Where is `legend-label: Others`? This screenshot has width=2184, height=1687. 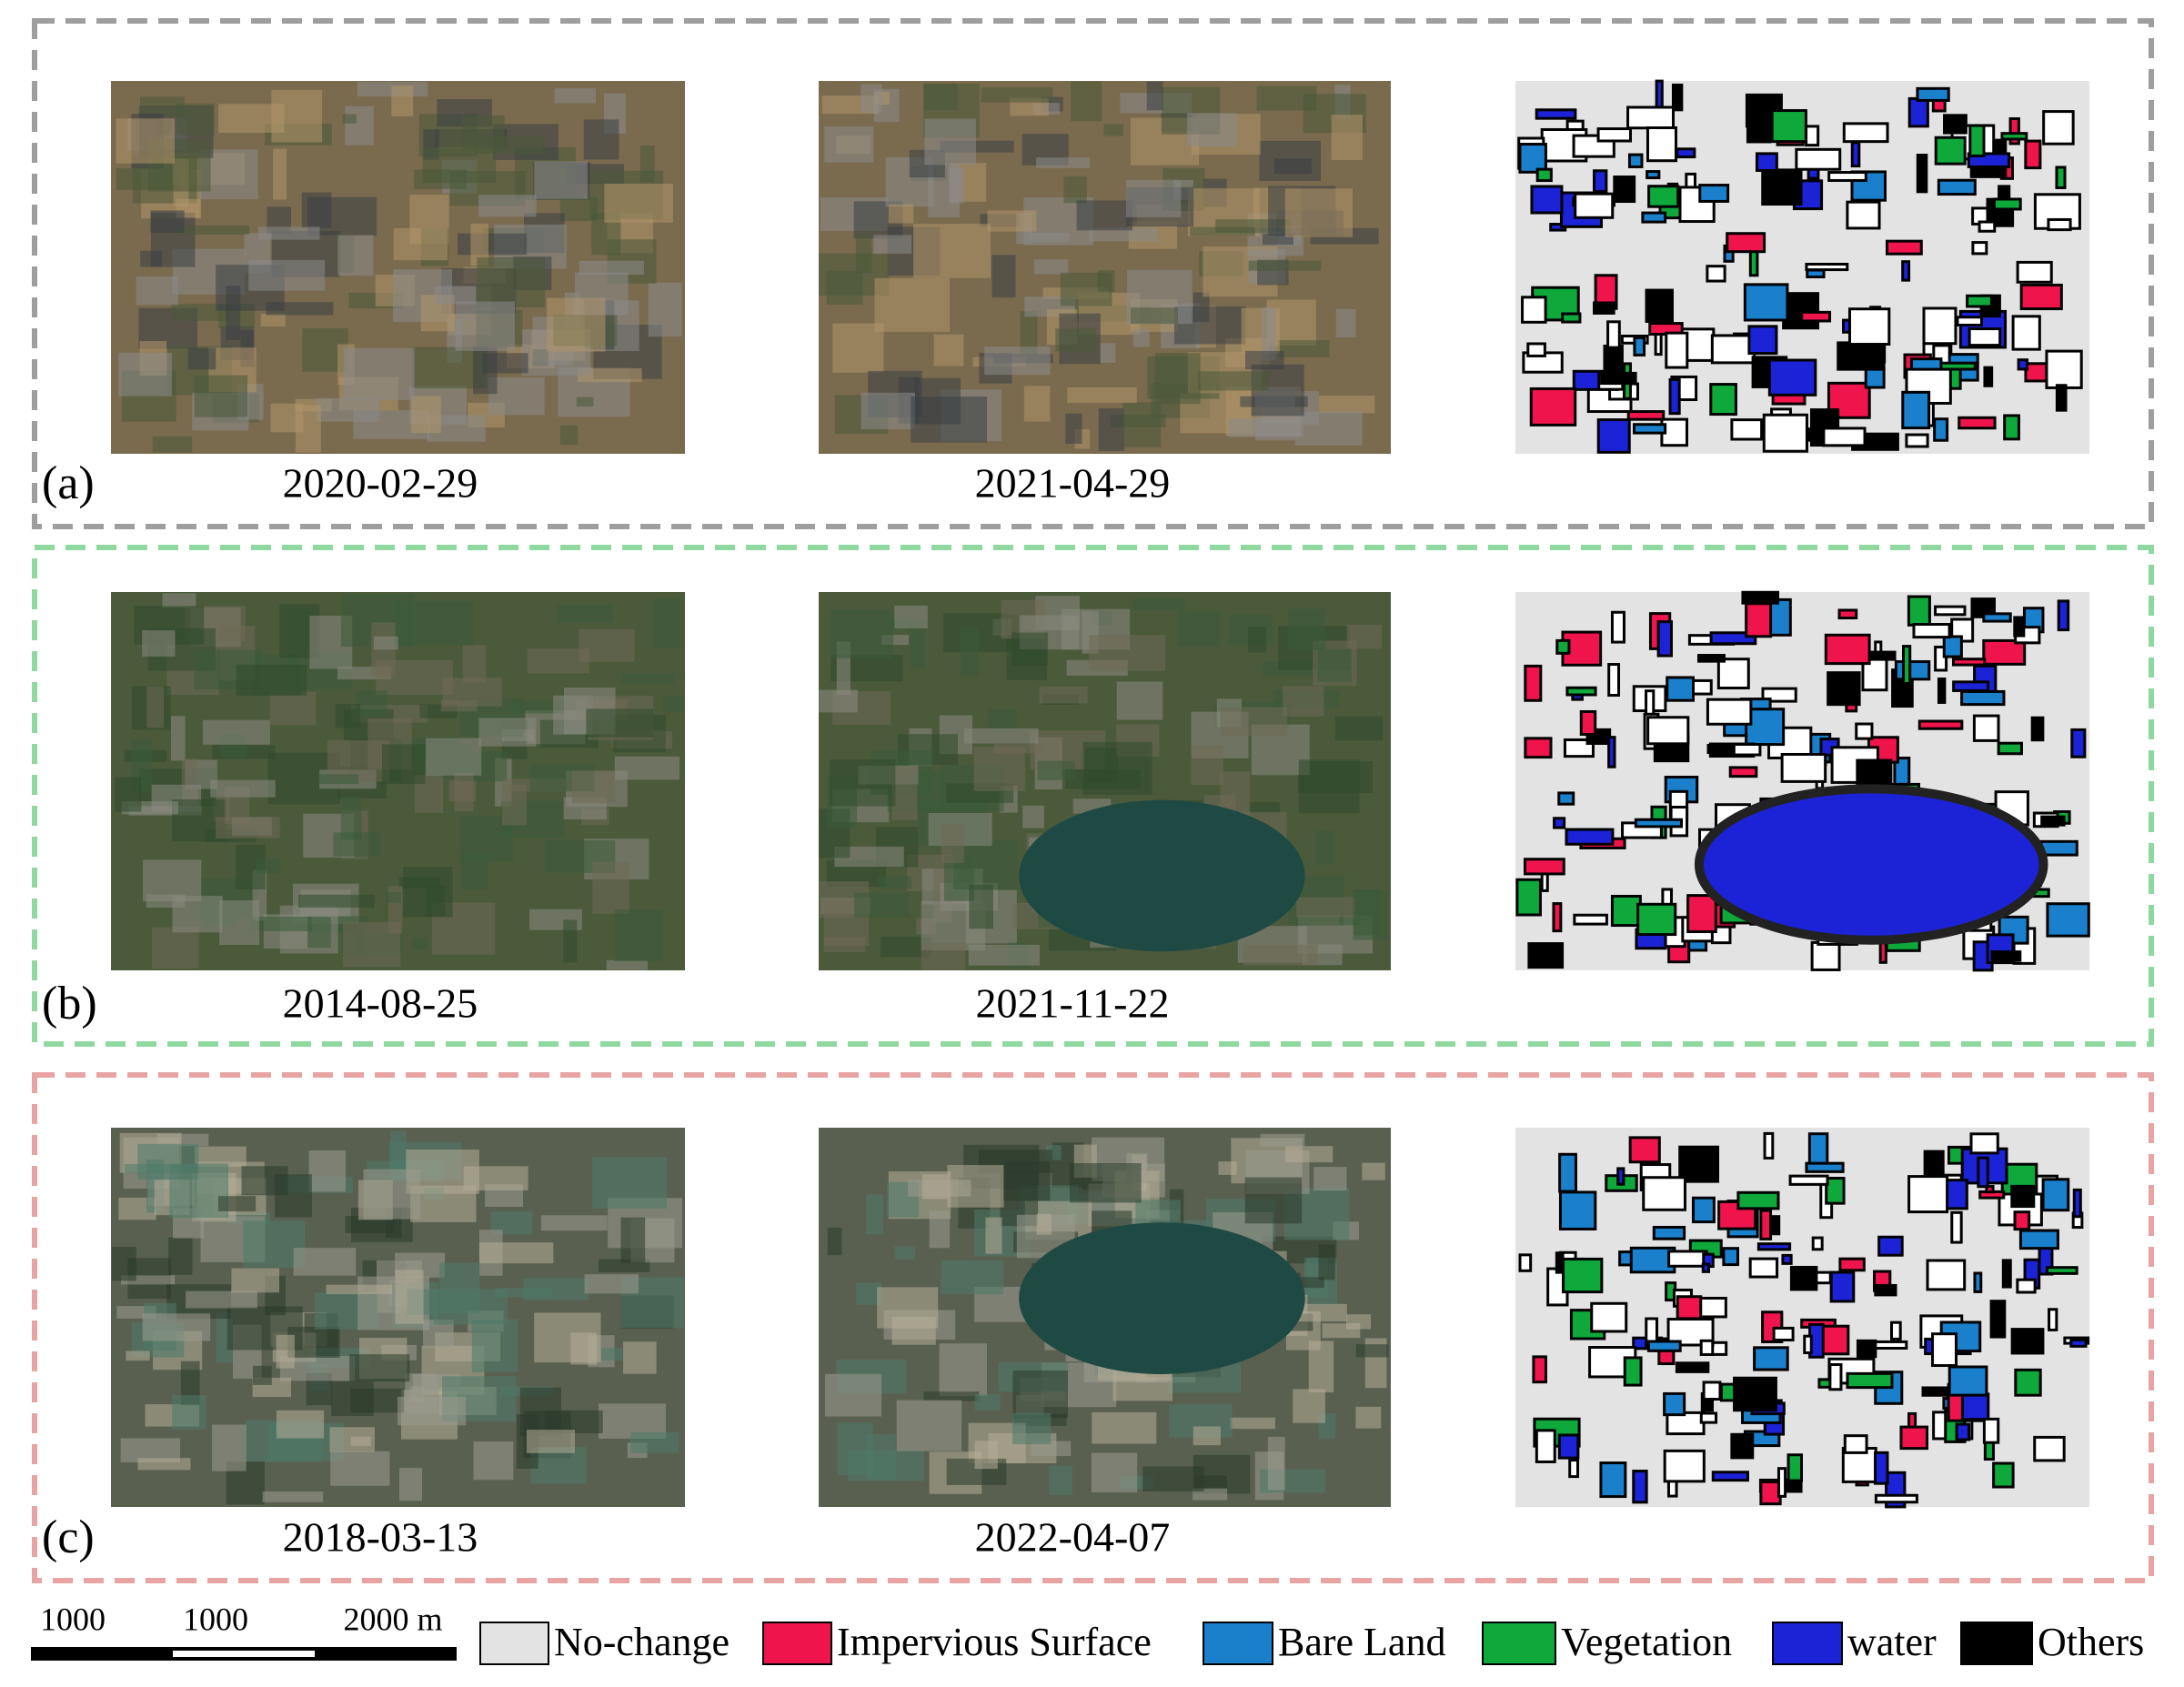
legend-label: Others is located at coordinates (2091, 1642).